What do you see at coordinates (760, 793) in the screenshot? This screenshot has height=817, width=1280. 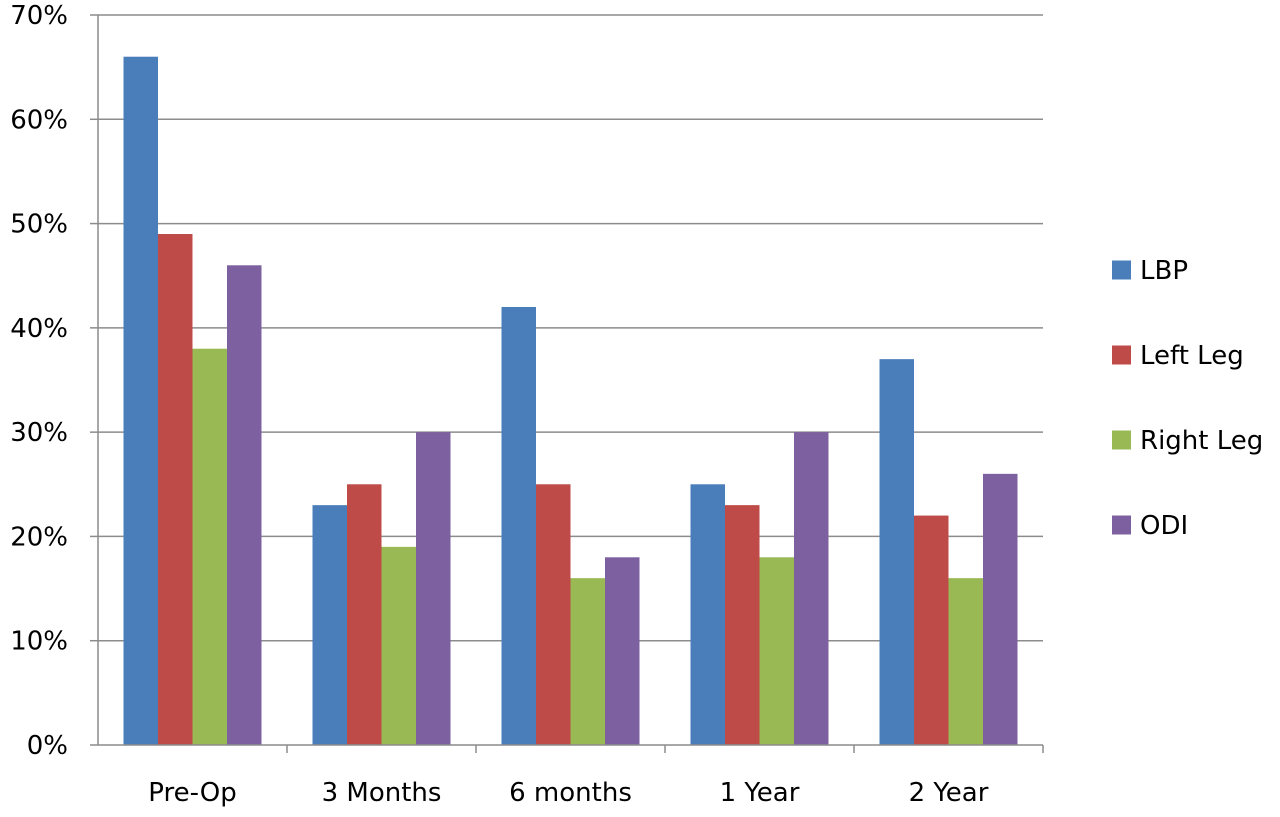 I see `x-tick-label: 1 Year` at bounding box center [760, 793].